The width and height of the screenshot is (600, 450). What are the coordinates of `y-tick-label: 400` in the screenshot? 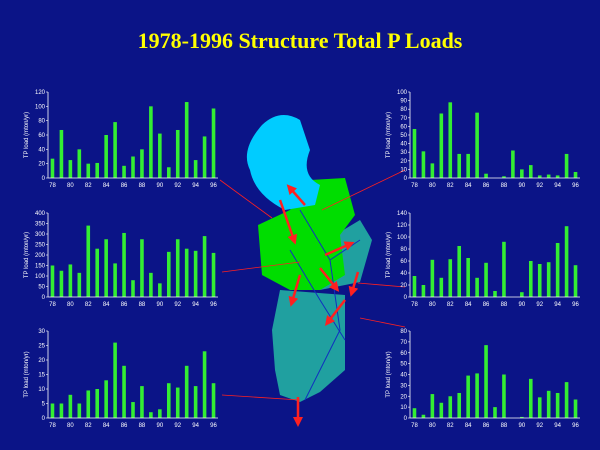 It's located at (40, 214).